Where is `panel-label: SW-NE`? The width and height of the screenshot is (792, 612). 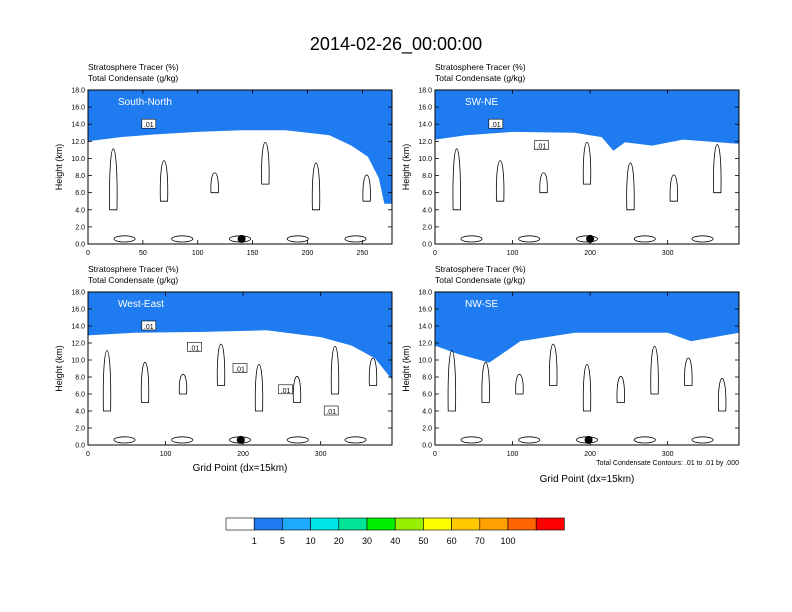
panel-label: SW-NE is located at coordinates (481, 102).